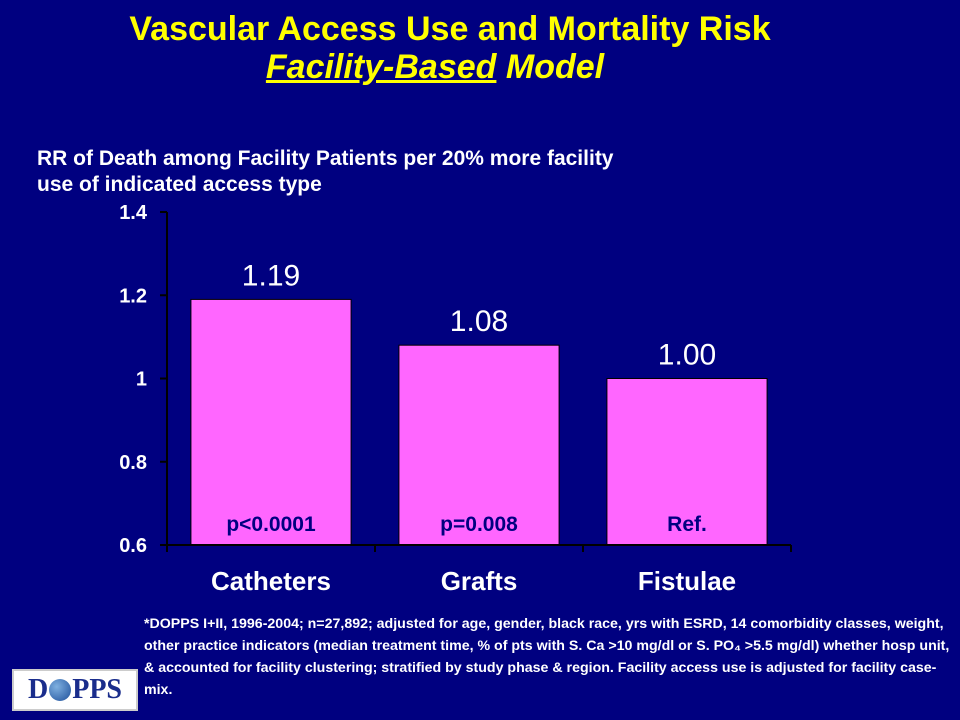 This screenshot has width=960, height=720. I want to click on p-value-label: p=0.008, so click(479, 524).